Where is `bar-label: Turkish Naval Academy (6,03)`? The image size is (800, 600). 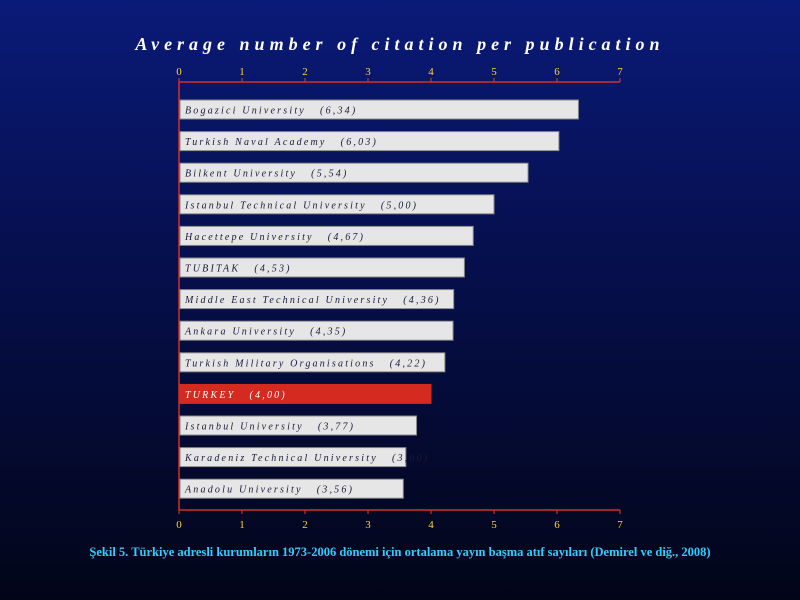 bar-label: Turkish Naval Academy (6,03) is located at coordinates (281, 142).